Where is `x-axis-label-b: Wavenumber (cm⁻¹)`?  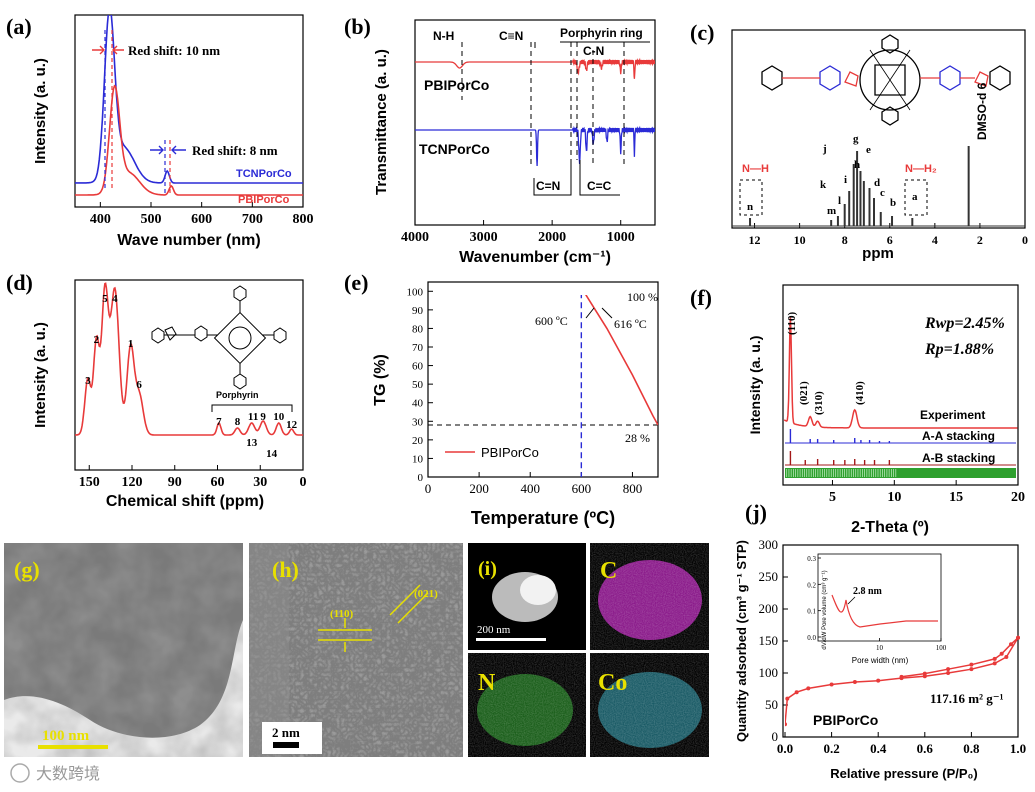 x-axis-label-b: Wavenumber (cm⁻¹) is located at coordinates (535, 257).